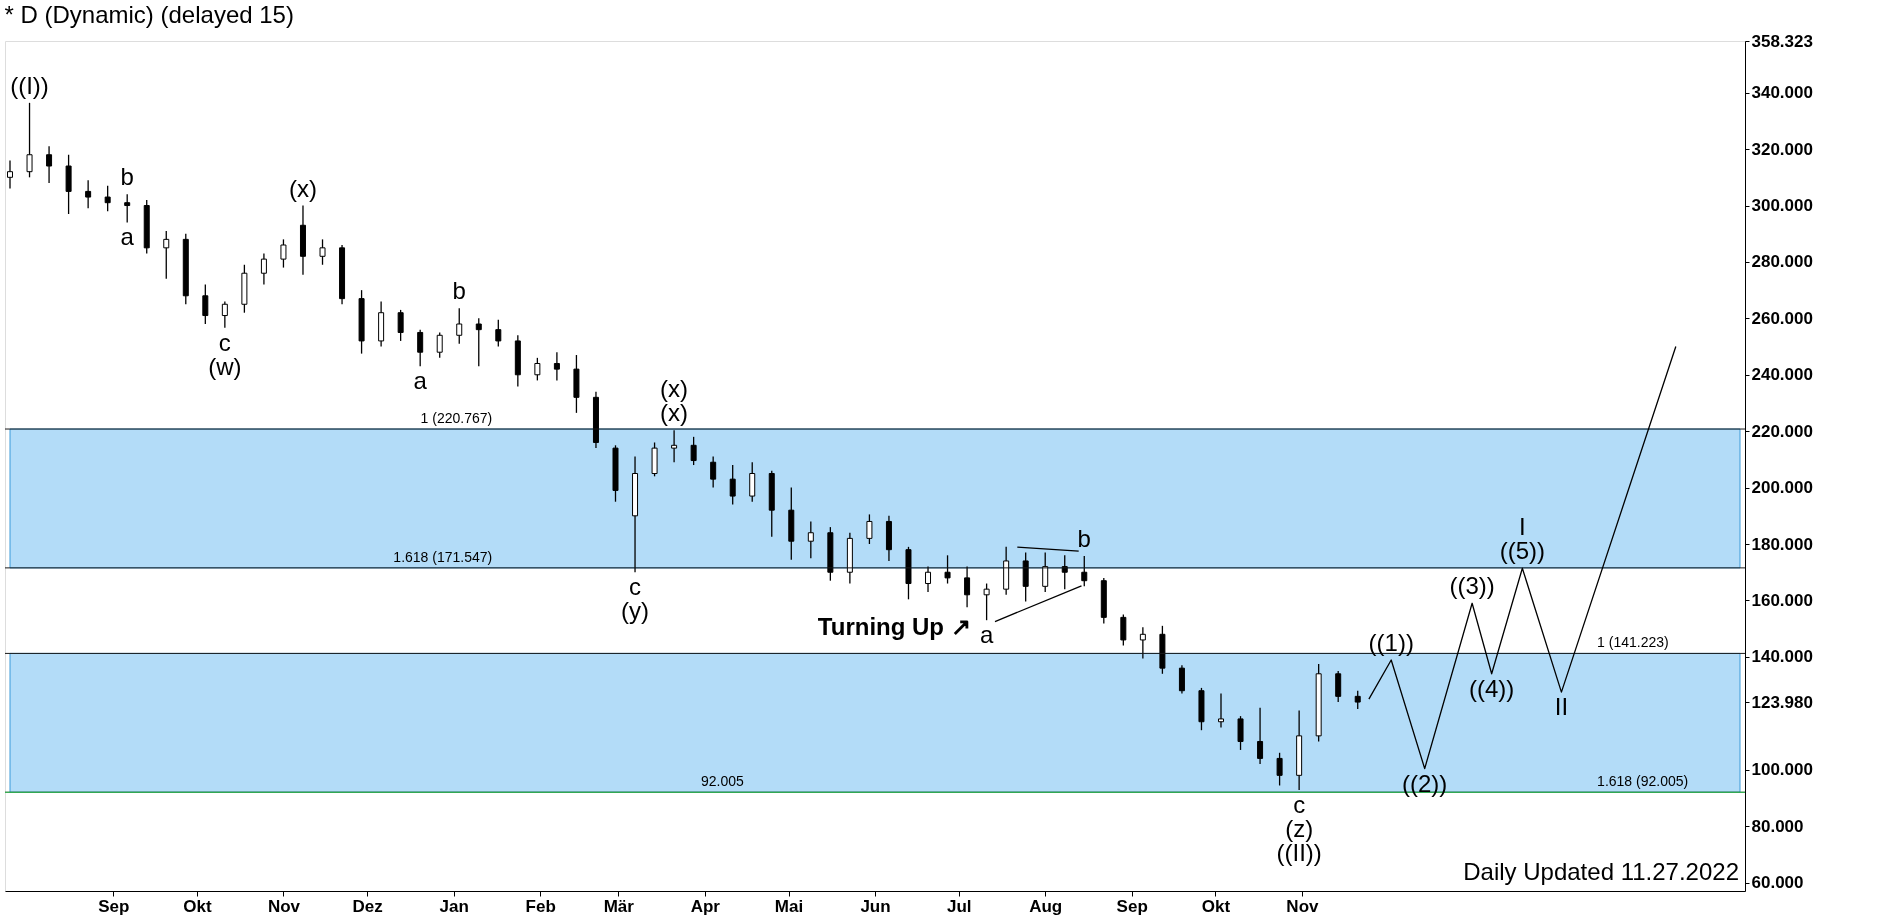 Image resolution: width=1885 pixels, height=923 pixels. I want to click on x-tick-label: Apr, so click(705, 906).